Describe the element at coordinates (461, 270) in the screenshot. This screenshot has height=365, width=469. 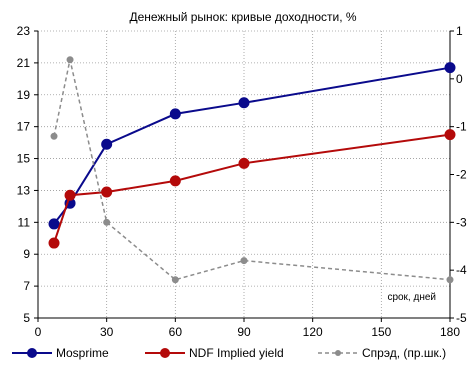
I see `y-right-tick-label-1: -4` at that location.